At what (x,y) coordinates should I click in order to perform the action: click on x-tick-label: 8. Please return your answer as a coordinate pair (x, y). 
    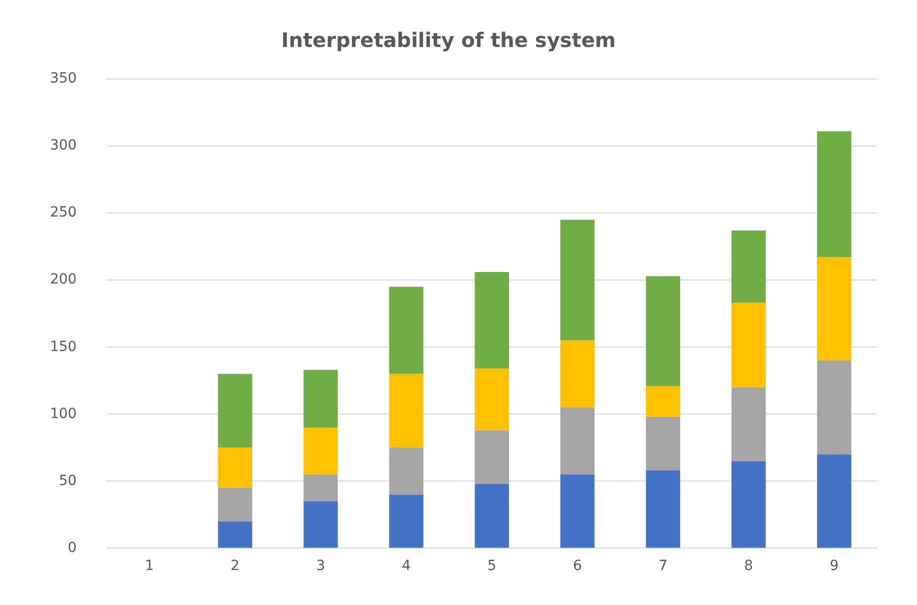
    Looking at the image, I should click on (749, 566).